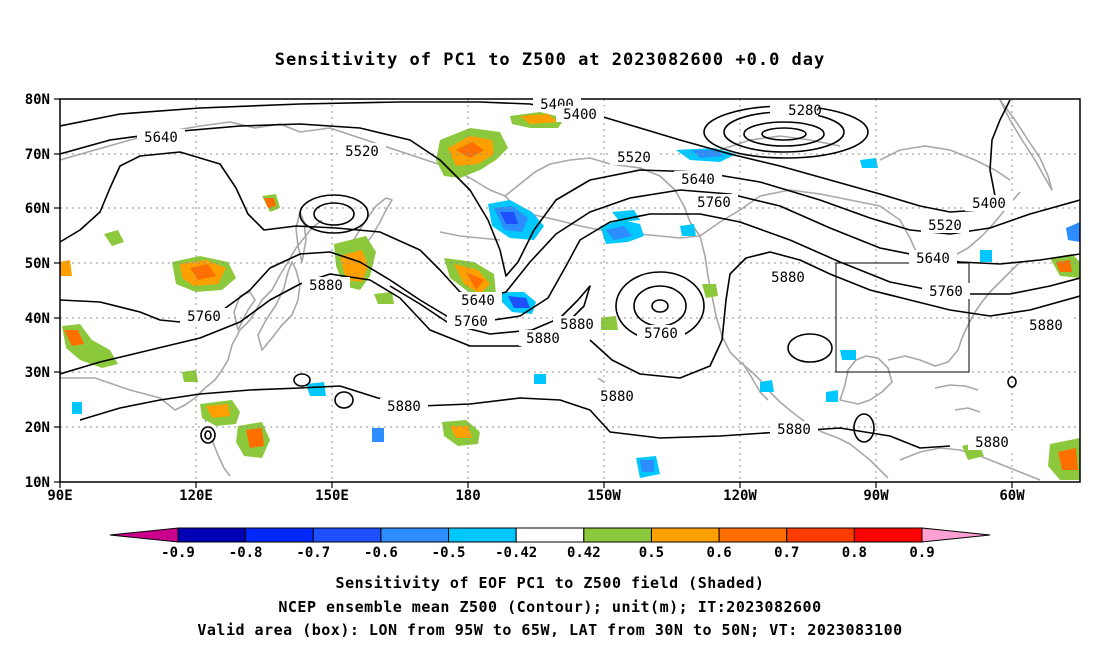 This screenshot has height=650, width=1100. Describe the element at coordinates (37, 483) in the screenshot. I see `lat-label: 10N` at that location.